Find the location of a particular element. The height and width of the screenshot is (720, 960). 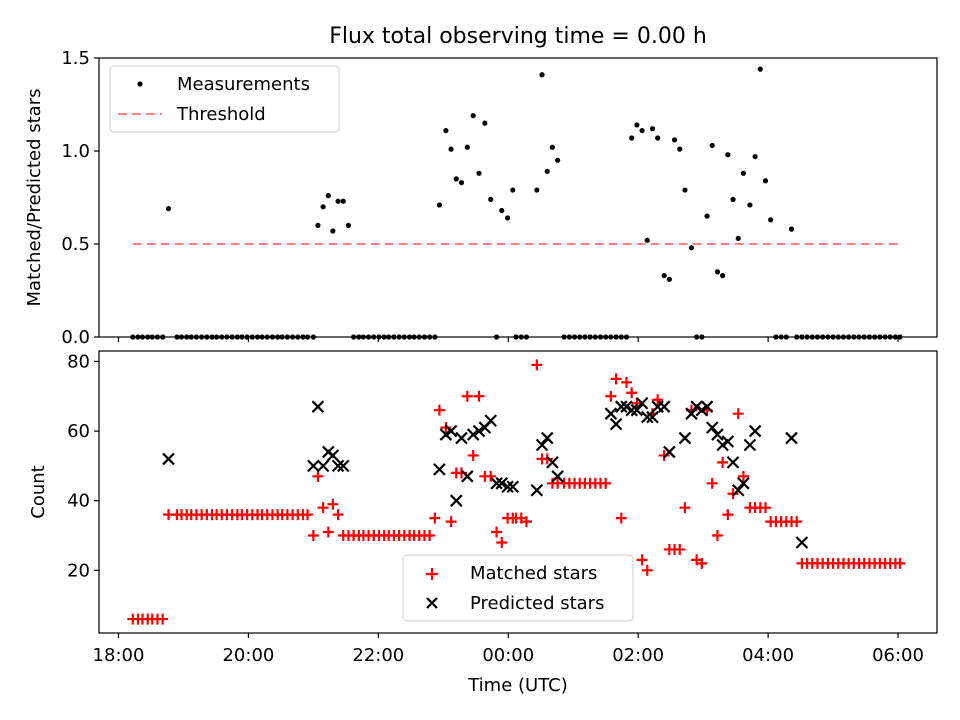

counts-y-axis-label: Count is located at coordinates (38, 491).